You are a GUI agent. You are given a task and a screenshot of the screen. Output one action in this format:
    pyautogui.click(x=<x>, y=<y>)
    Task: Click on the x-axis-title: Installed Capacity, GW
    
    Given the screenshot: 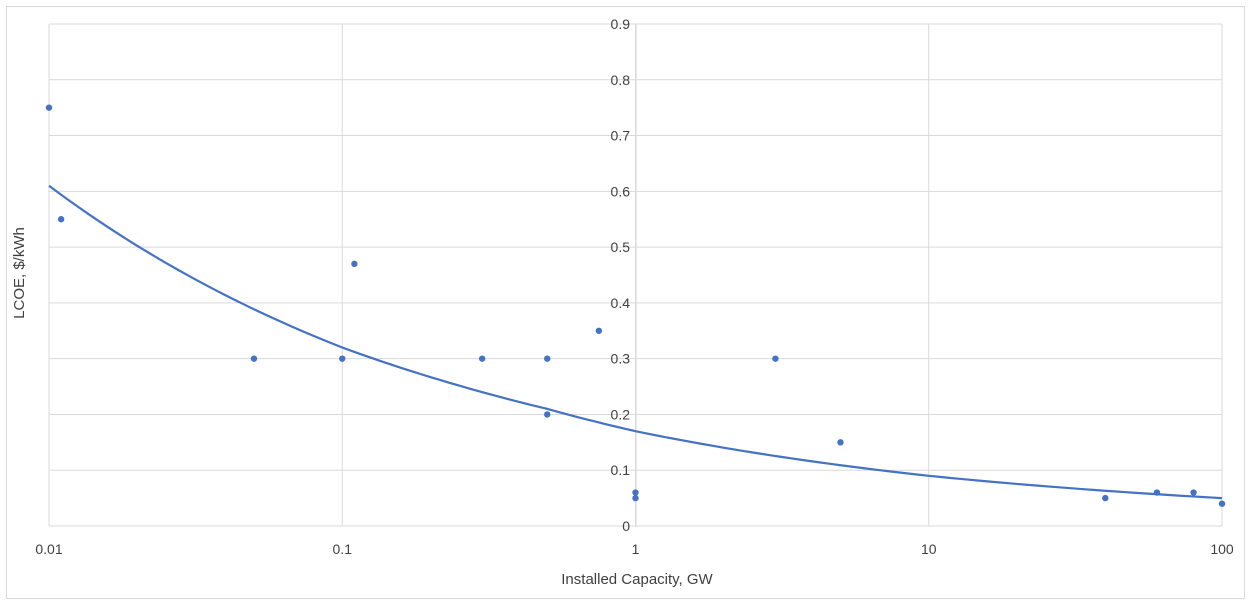 What is the action you would take?
    pyautogui.click(x=637, y=579)
    